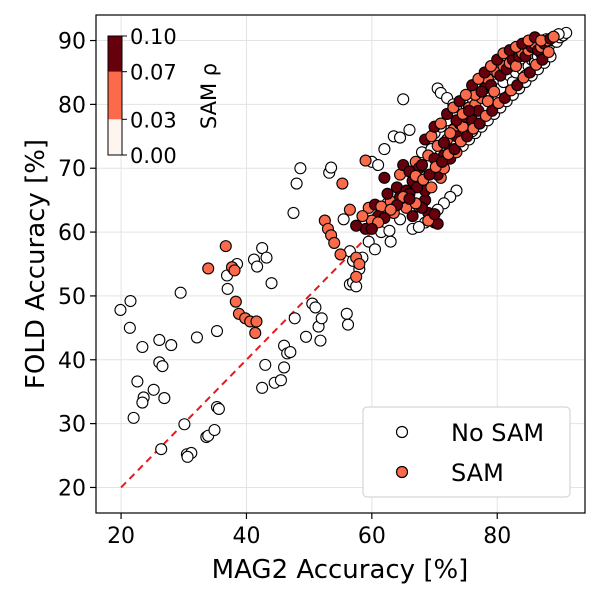 This screenshot has width=600, height=600. What do you see at coordinates (72, 42) in the screenshot?
I see `y-tick-label: 90` at bounding box center [72, 42].